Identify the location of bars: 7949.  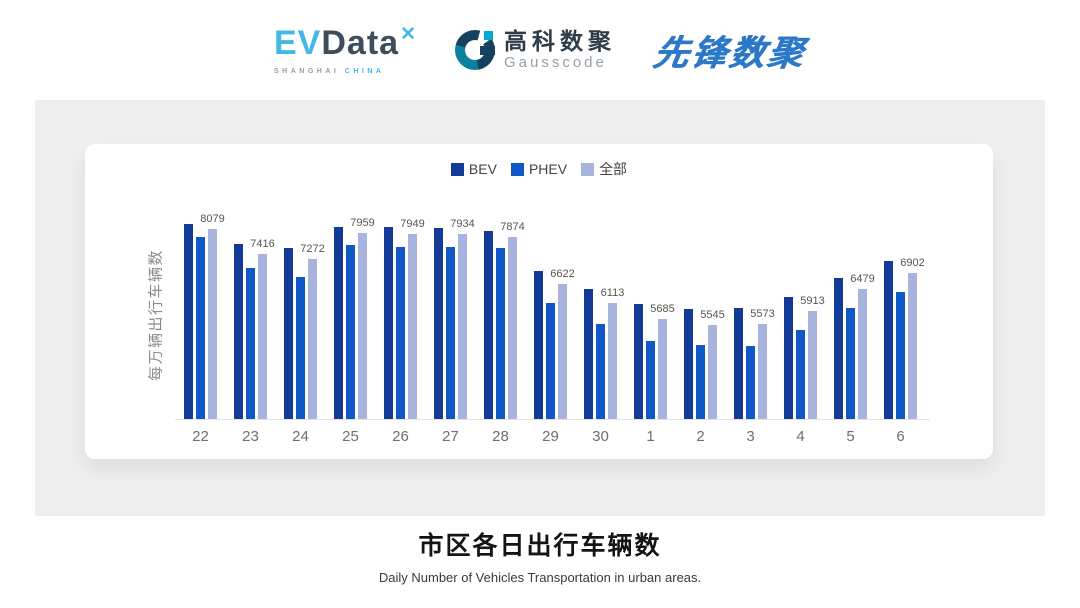
(404, 318).